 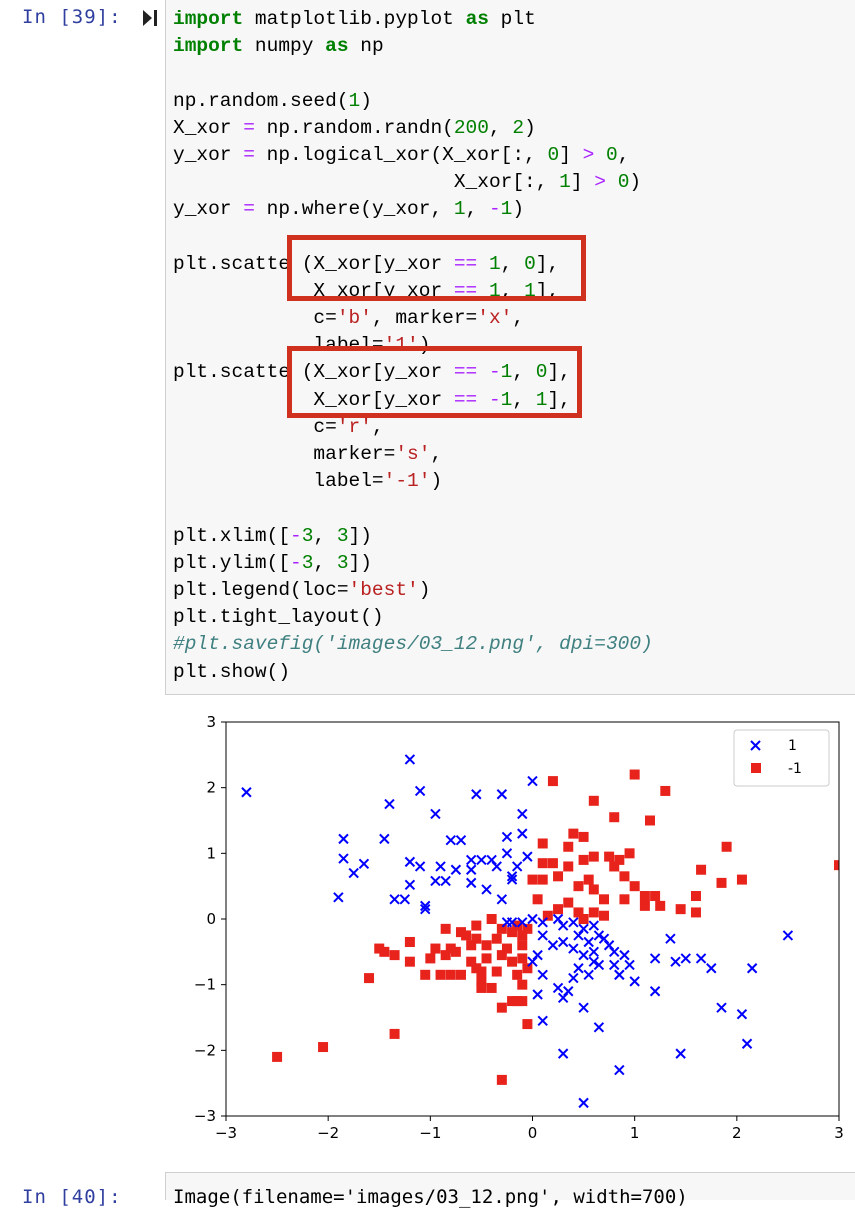 I want to click on legend-marker-x, so click(x=755, y=745).